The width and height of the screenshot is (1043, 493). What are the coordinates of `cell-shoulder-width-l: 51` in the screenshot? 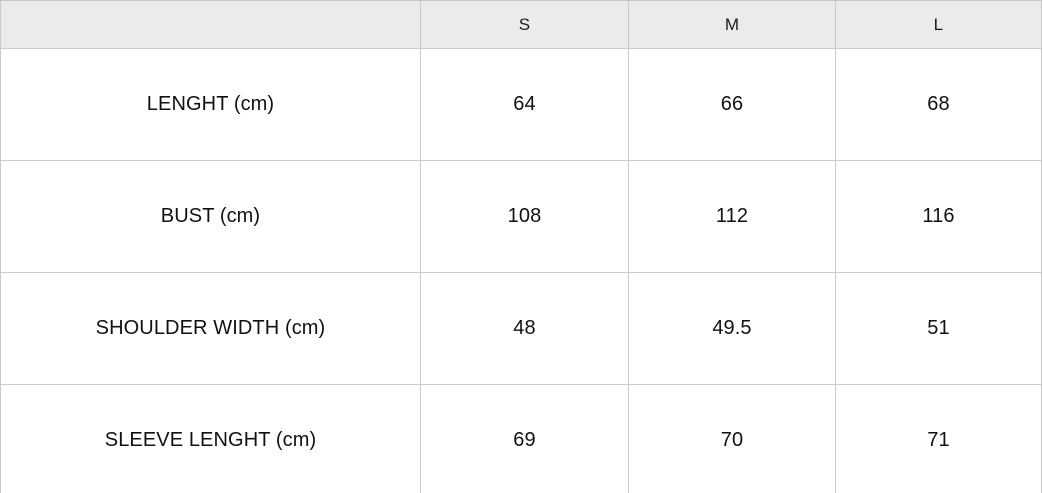 It's located at (938, 328).